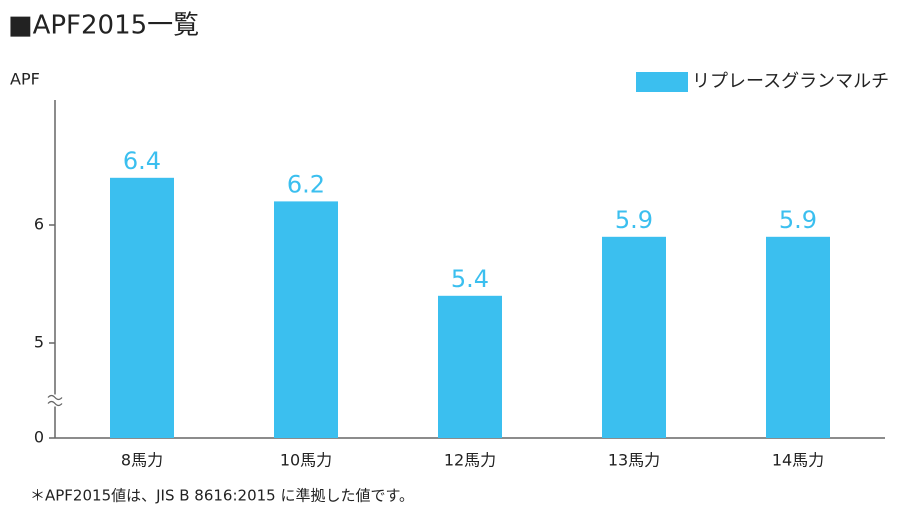  What do you see at coordinates (39, 437) in the screenshot?
I see `y-tick-label: 0` at bounding box center [39, 437].